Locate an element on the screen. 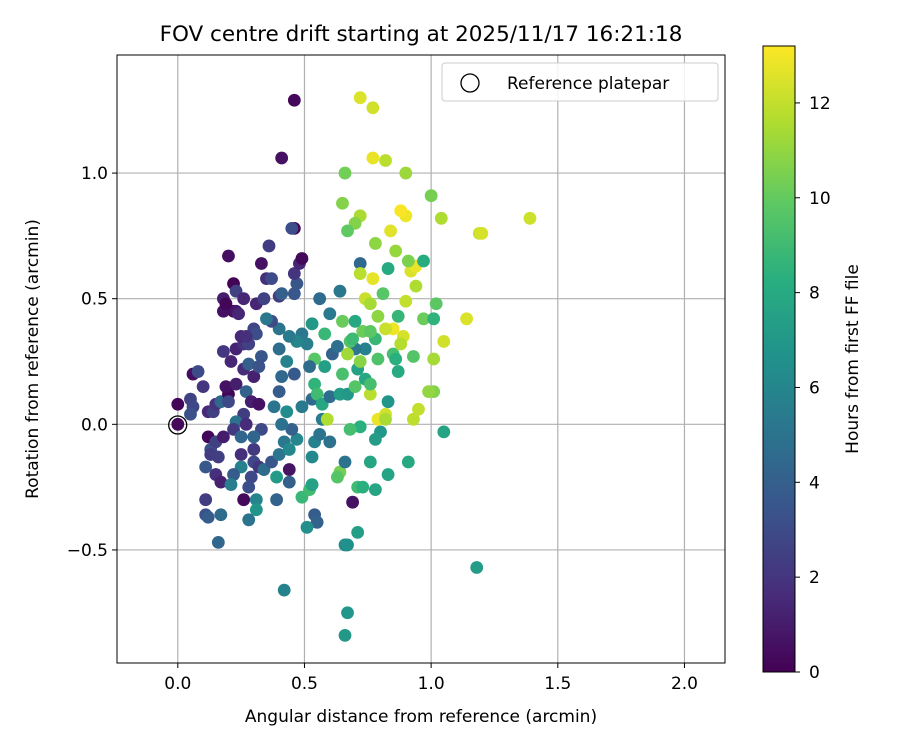  colorbar: 0 2 4 6 8 10 12 Hours from first FF file is located at coordinates (812, 364).